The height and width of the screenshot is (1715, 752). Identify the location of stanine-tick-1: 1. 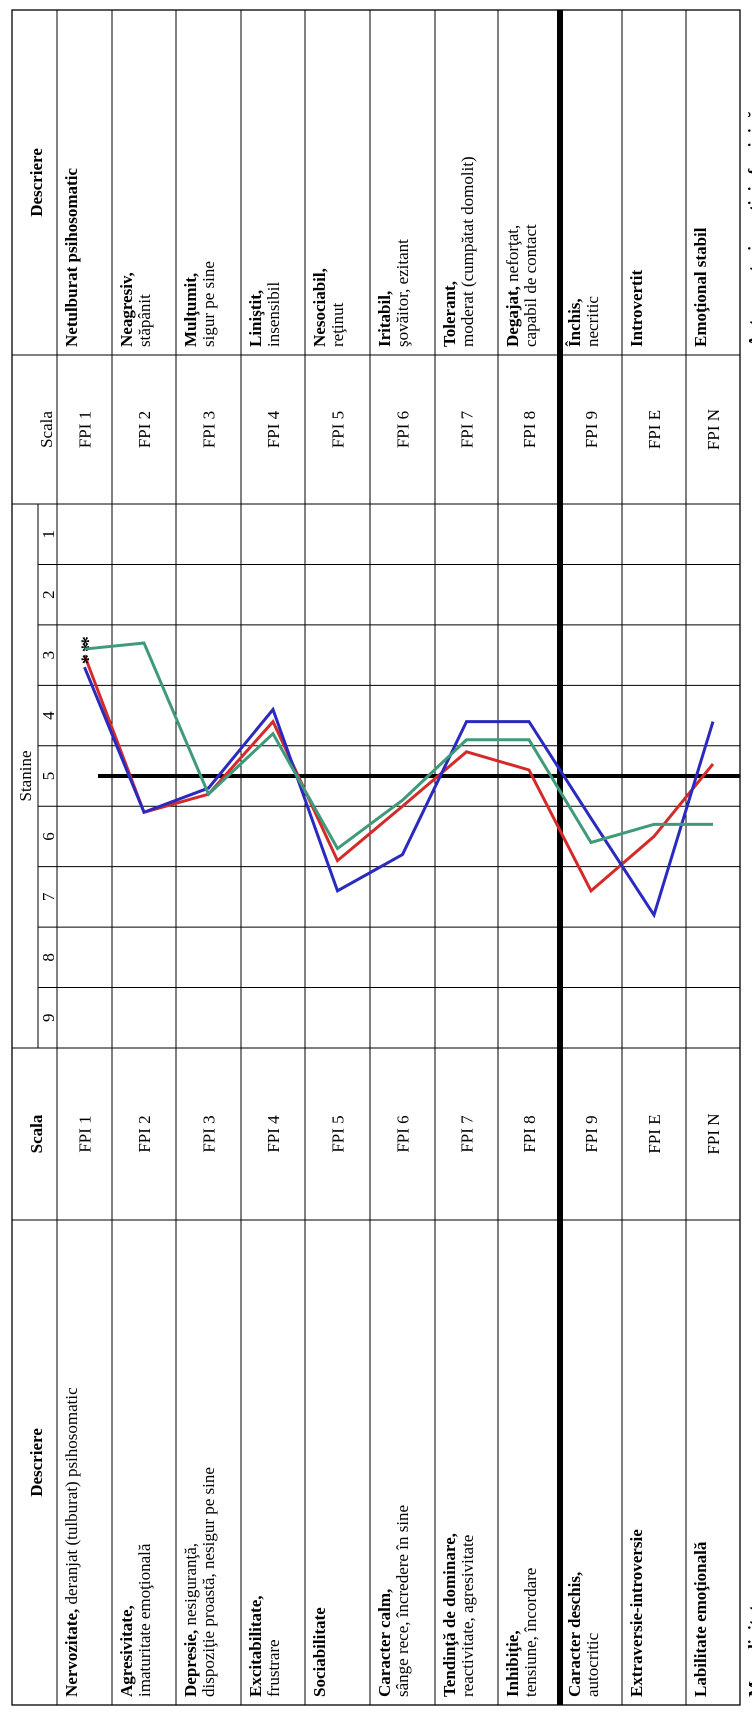
(48, 534).